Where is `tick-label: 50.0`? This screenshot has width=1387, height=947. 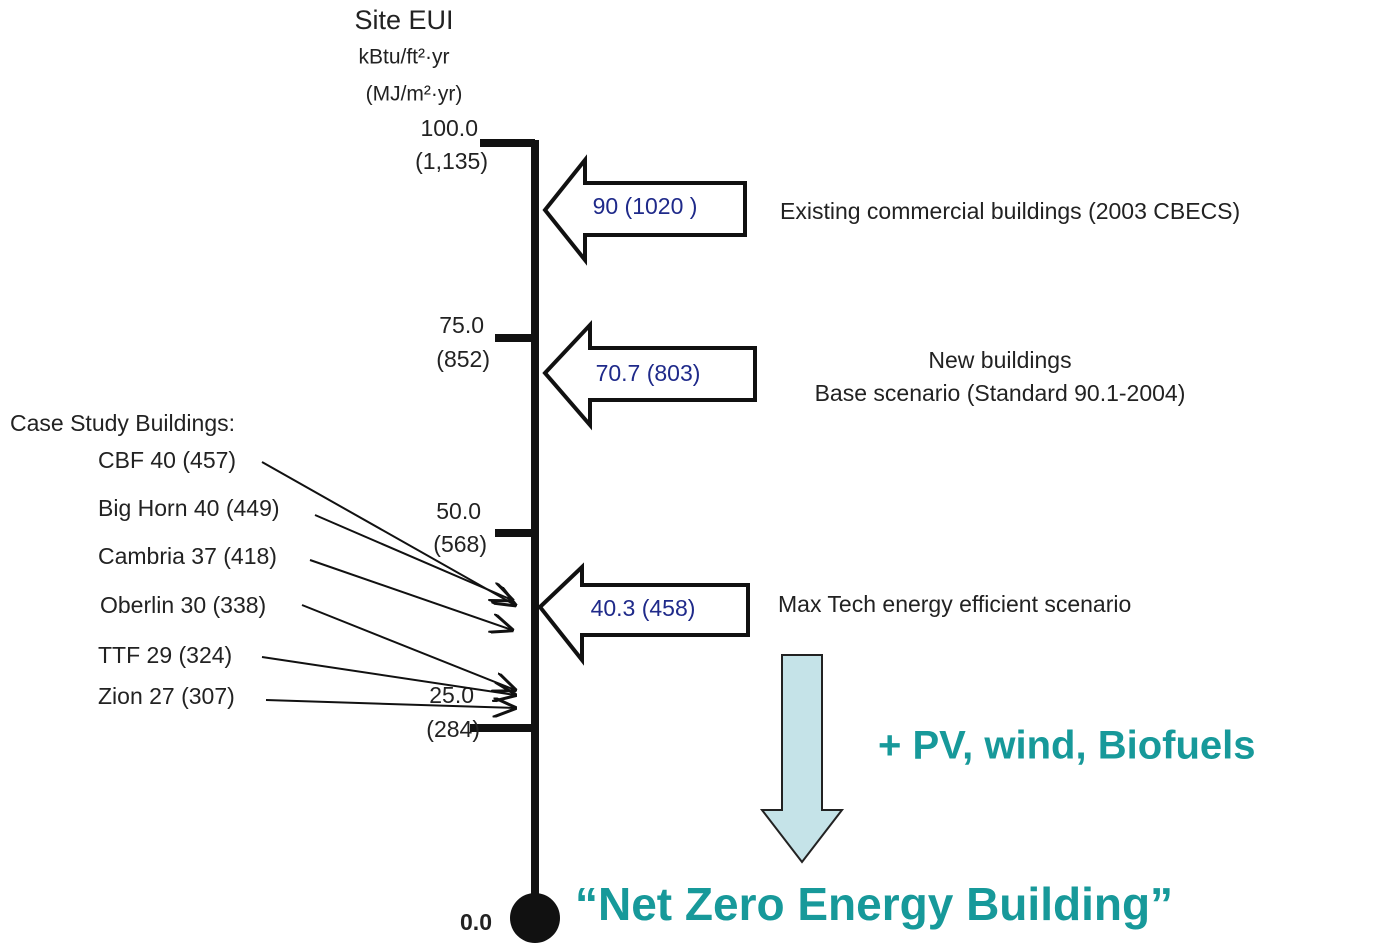 tick-label: 50.0 is located at coordinates (458, 511).